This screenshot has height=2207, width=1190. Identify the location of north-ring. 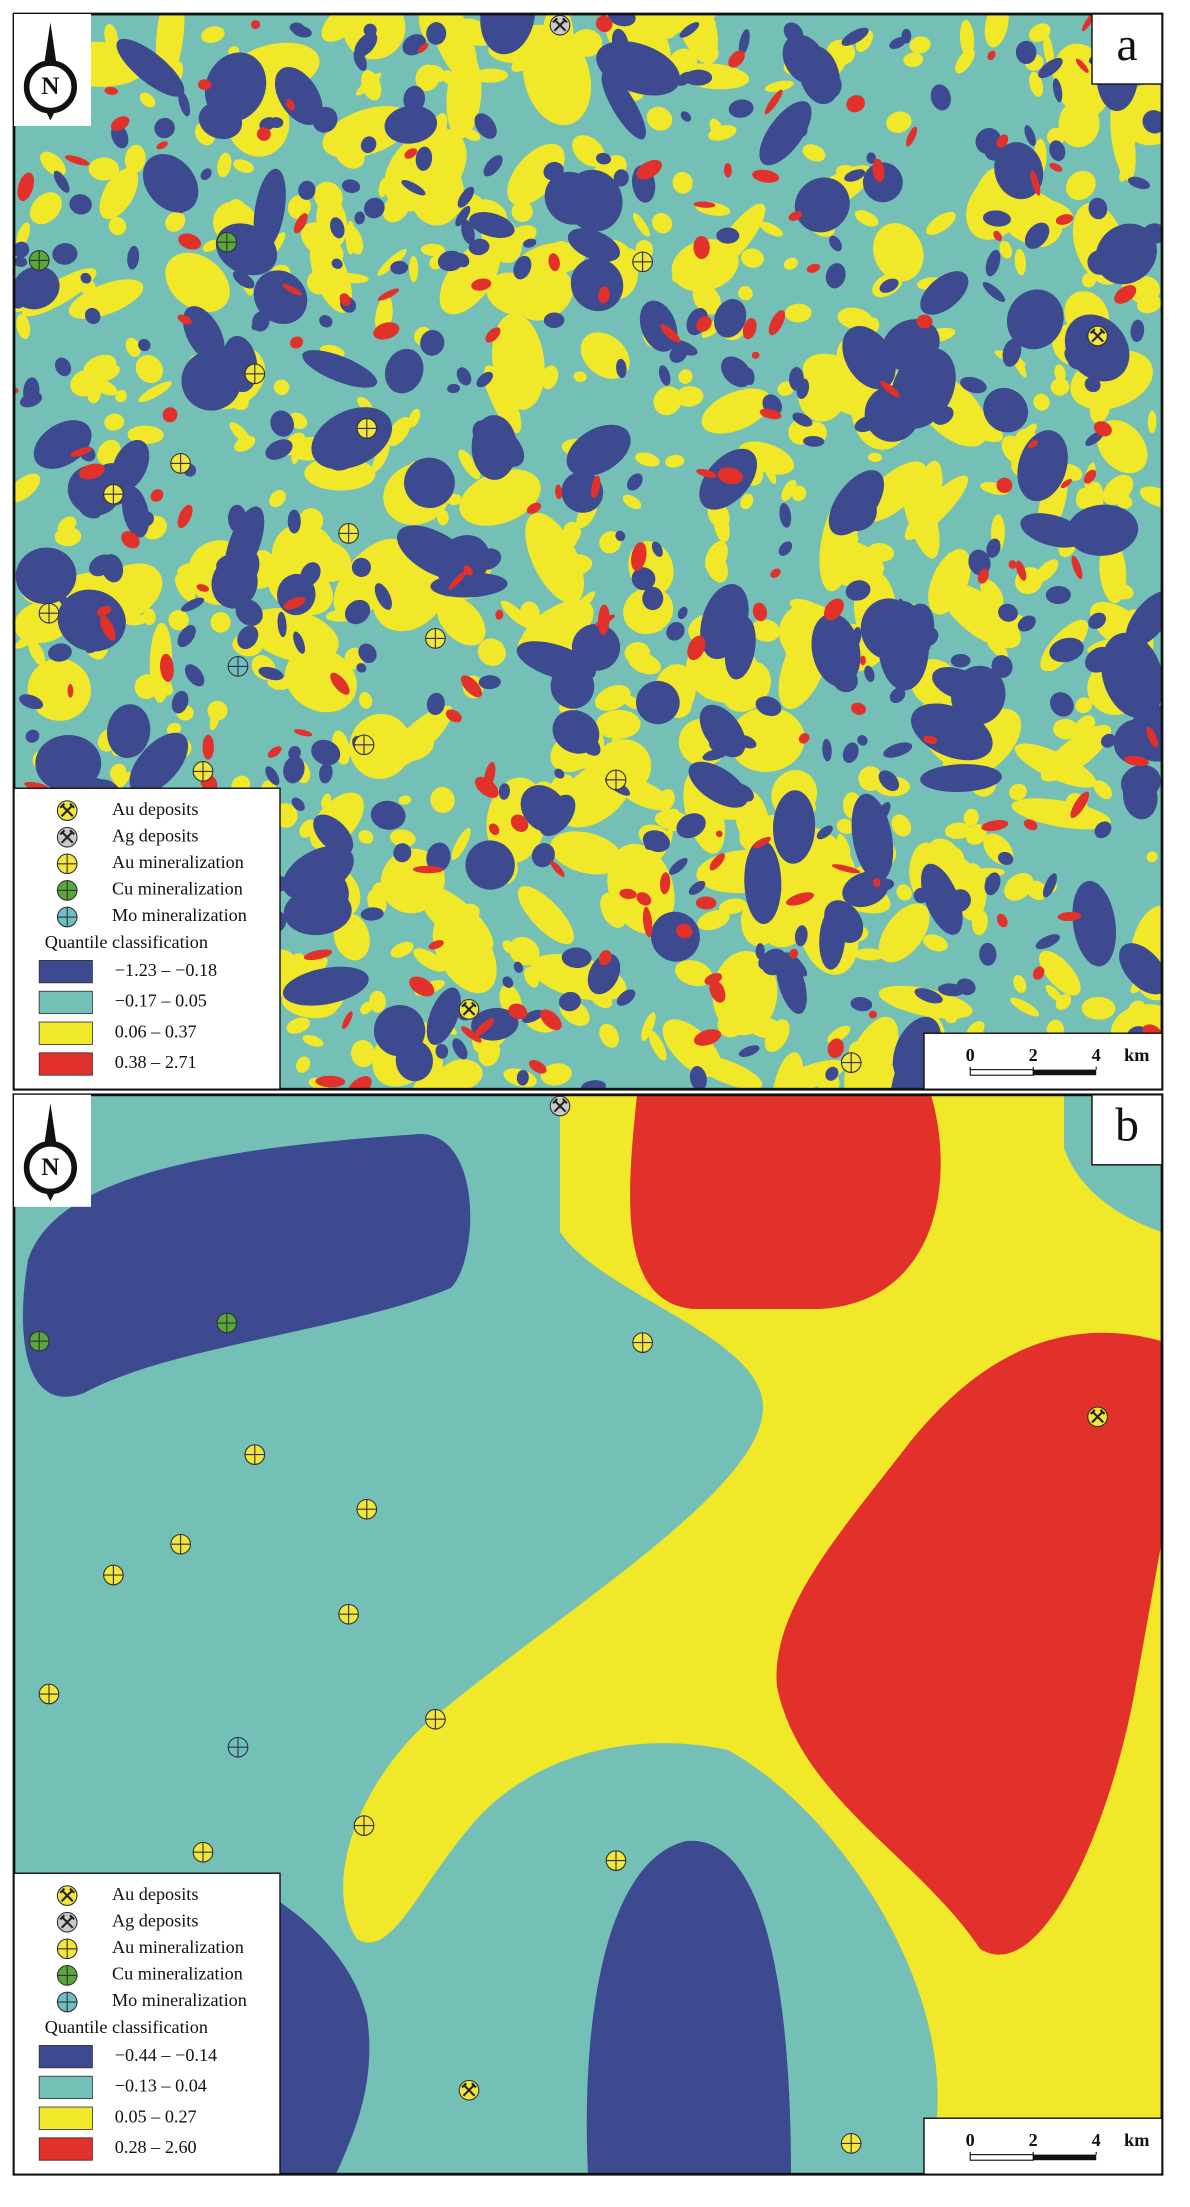
(50, 87).